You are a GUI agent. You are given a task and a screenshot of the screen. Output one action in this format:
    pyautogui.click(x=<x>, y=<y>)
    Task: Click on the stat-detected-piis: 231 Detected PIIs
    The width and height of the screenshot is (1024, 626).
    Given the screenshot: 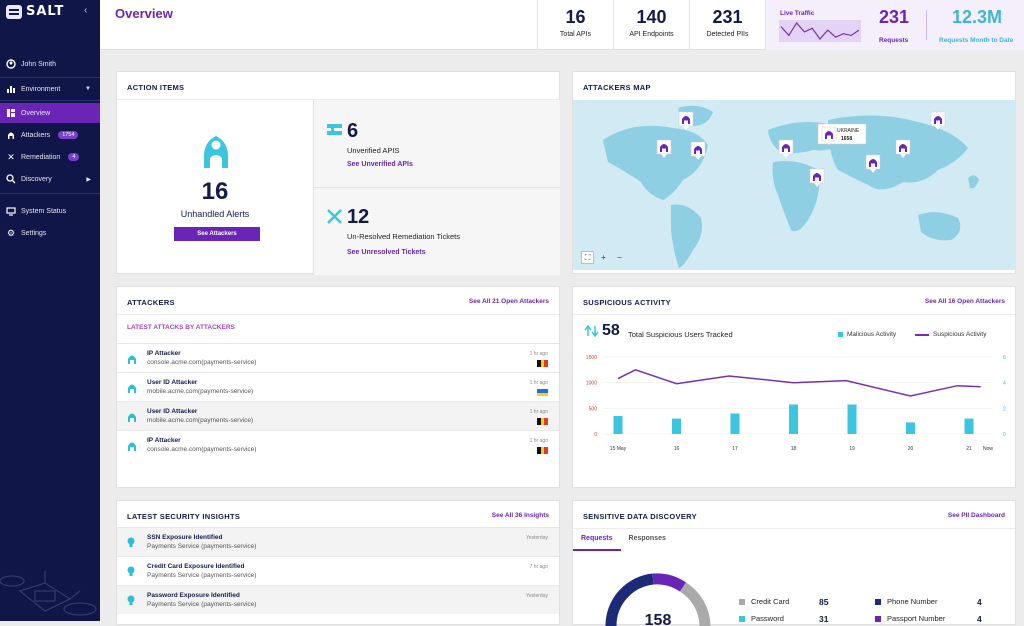 What is the action you would take?
    pyautogui.click(x=727, y=25)
    